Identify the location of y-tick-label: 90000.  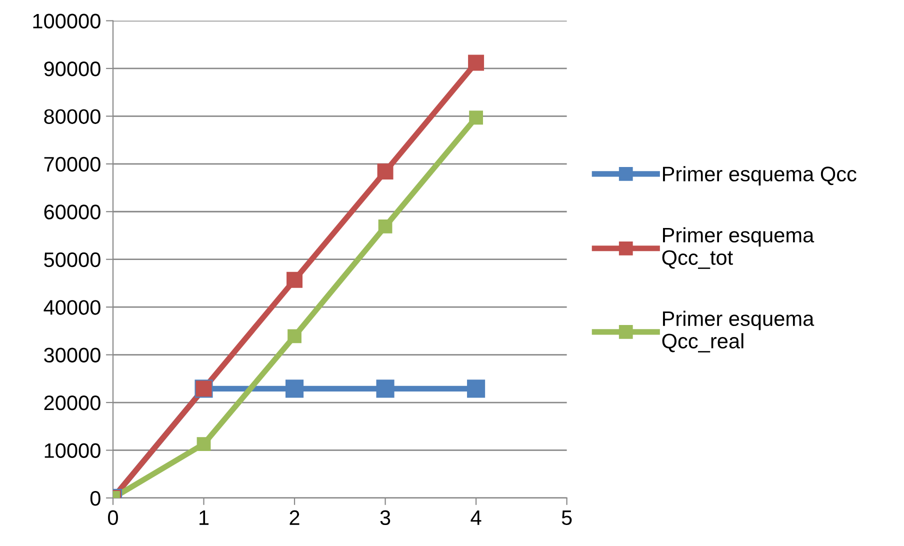
(72, 68).